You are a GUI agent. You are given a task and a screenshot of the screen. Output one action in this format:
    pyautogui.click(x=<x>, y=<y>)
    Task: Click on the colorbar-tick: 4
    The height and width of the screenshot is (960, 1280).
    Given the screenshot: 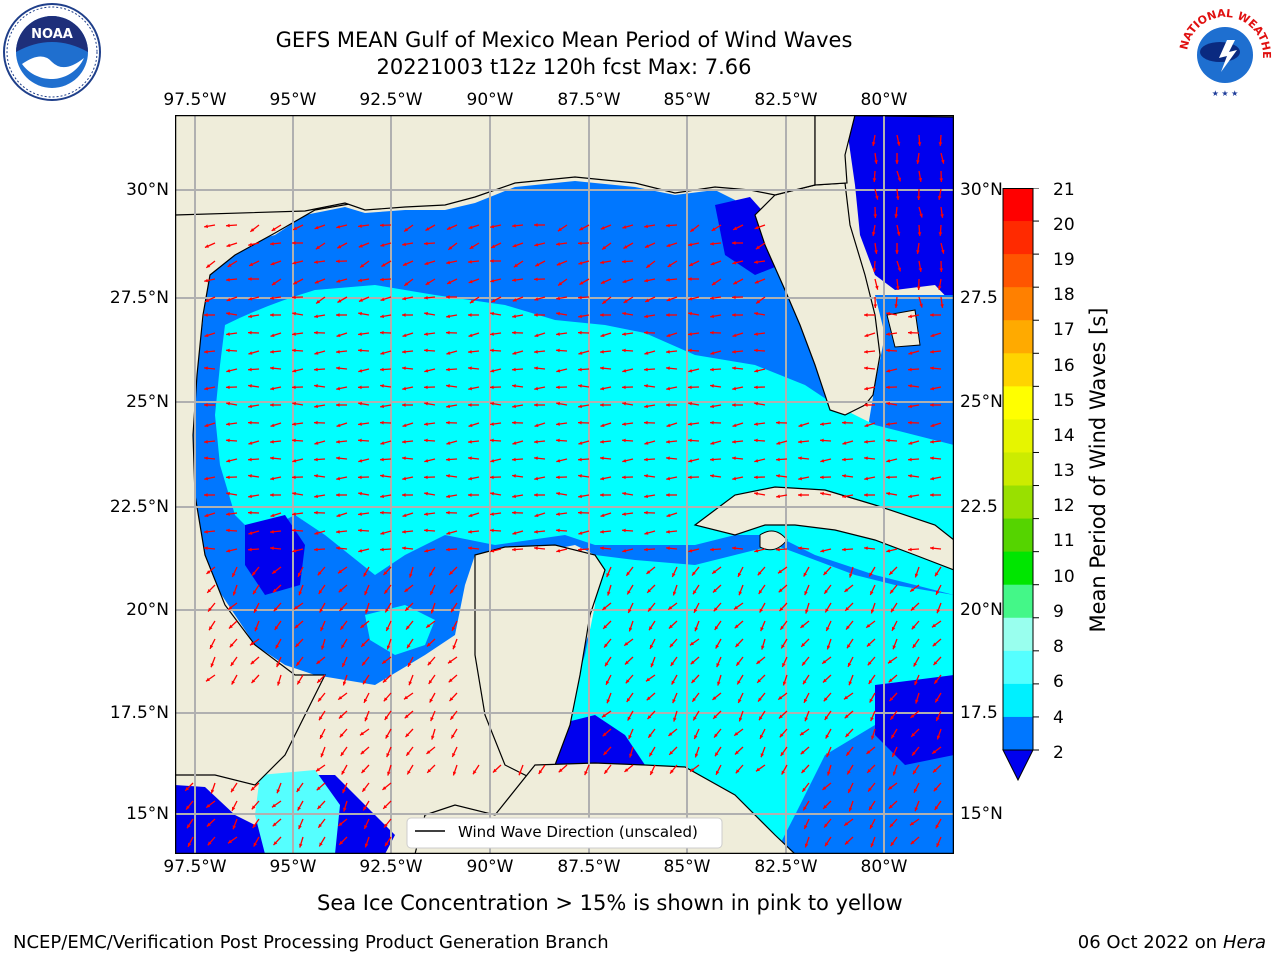 What is the action you would take?
    pyautogui.click(x=1058, y=718)
    